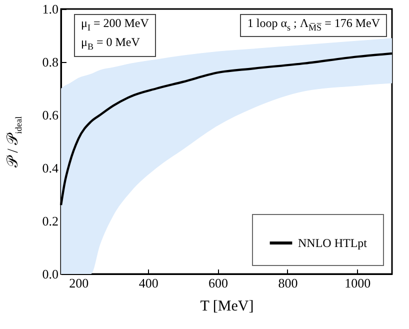 Image resolution: width=409 pixels, height=329 pixels. Describe the element at coordinates (79, 283) in the screenshot. I see `x-tick-label: 200` at that location.